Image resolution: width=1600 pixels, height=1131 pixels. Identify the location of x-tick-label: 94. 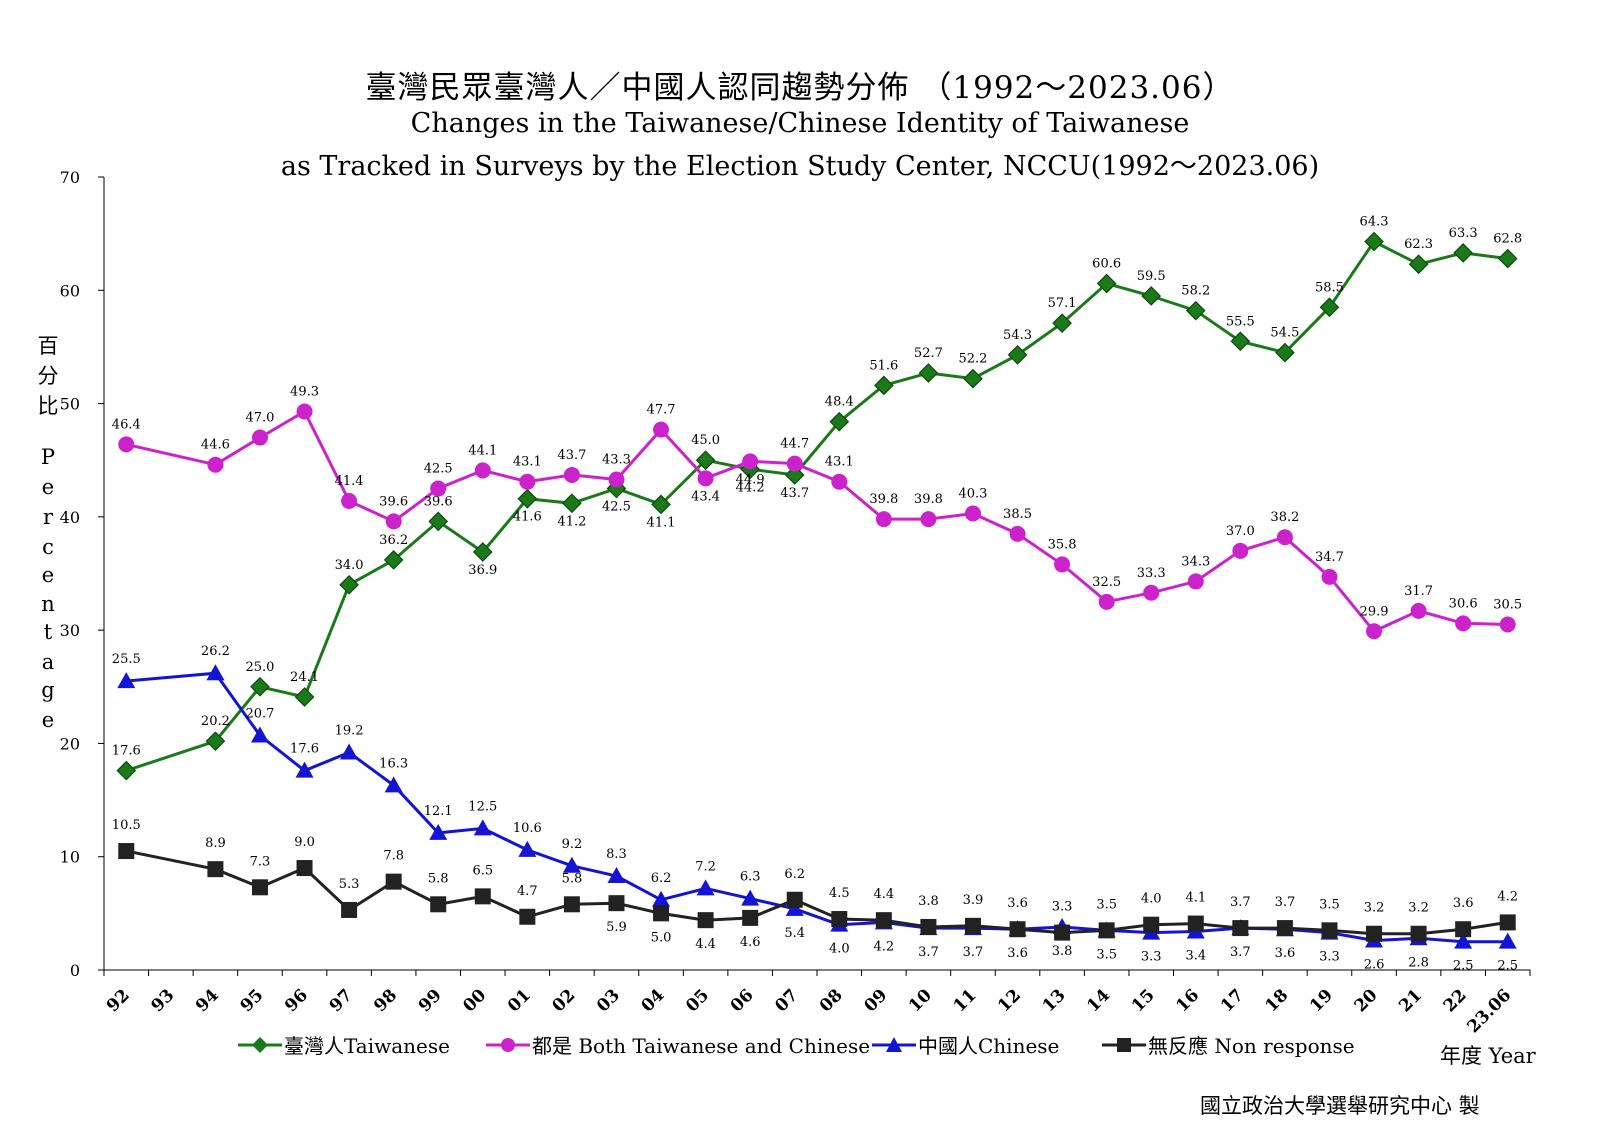
(207, 1000).